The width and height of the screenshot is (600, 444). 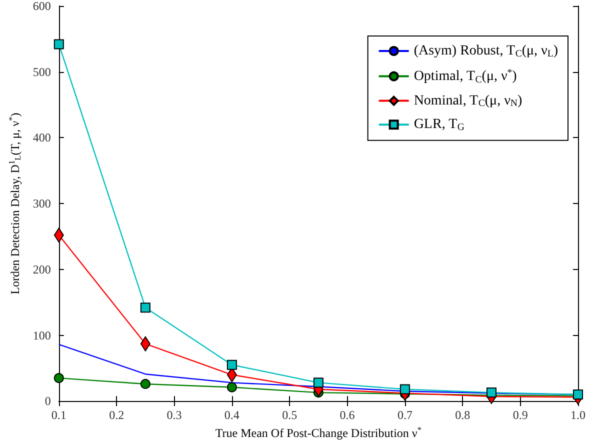 I want to click on x-tick-label: 0.4, so click(x=232, y=415).